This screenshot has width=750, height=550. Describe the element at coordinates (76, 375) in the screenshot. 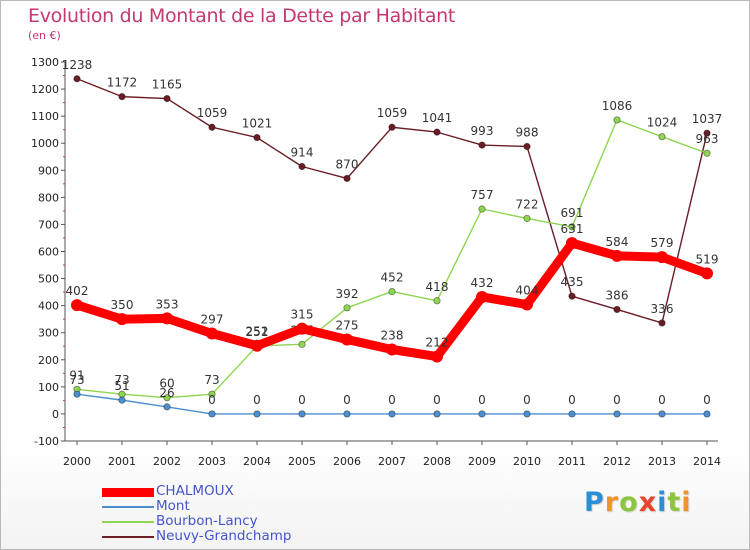

I see `data-label-bourbon-lancy: 91` at that location.